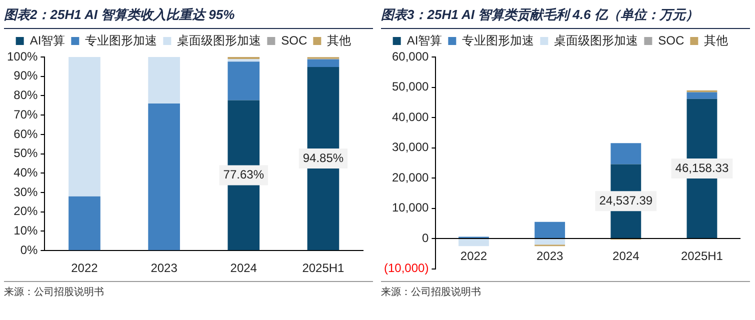 The image size is (755, 320). I want to click on y-tick-label: (10,000), so click(406, 268).